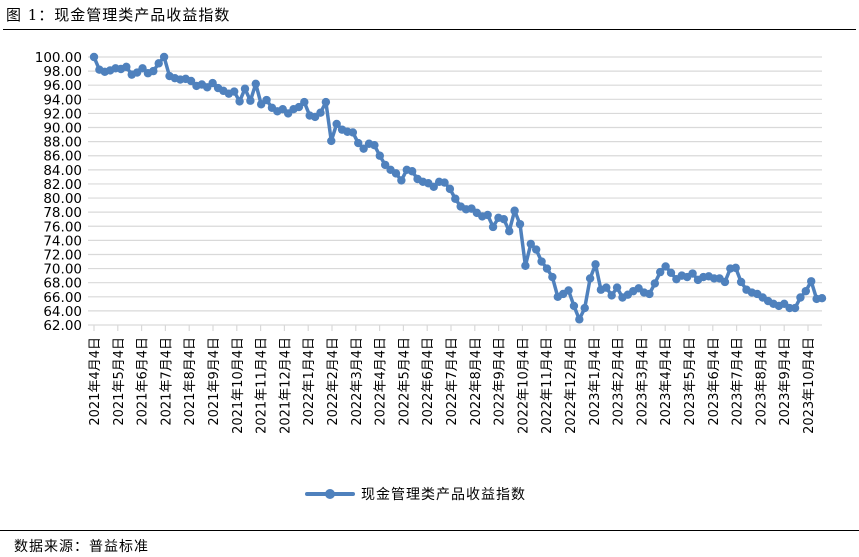  I want to click on x-tick-label: 2022年11月4日, so click(547, 385).